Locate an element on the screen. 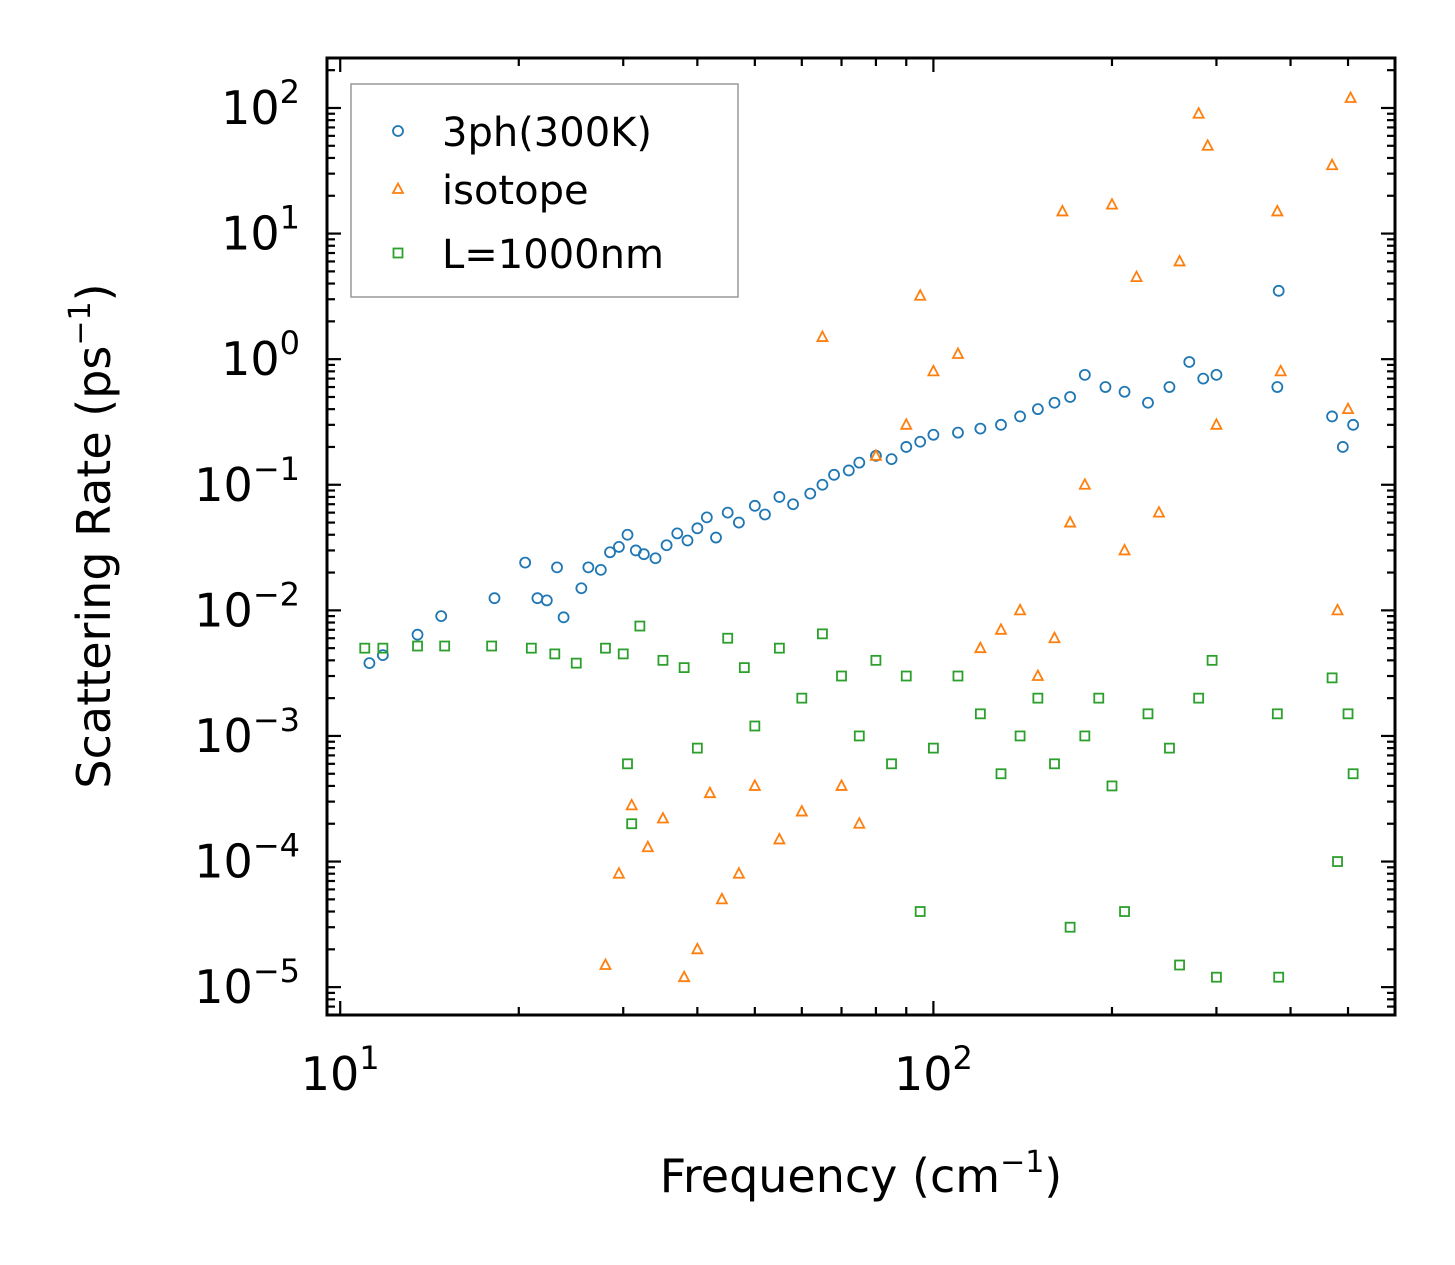 The height and width of the screenshot is (1265, 1455). x-axis-title: Frequency (cm−1) is located at coordinates (861, 1174).